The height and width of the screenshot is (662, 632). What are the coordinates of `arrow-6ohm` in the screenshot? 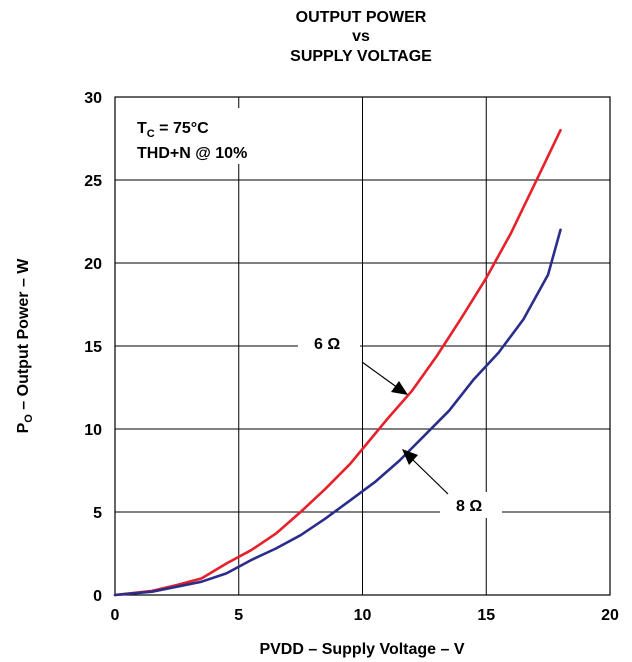 It's located at (380, 375).